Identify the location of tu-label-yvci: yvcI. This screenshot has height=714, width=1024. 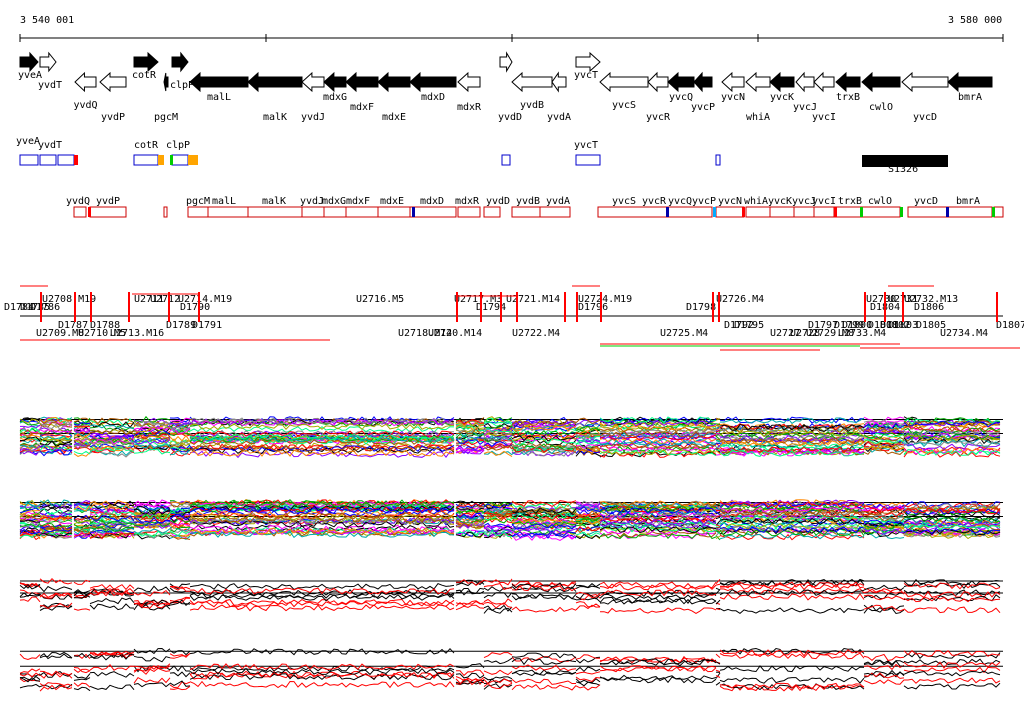
(824, 201).